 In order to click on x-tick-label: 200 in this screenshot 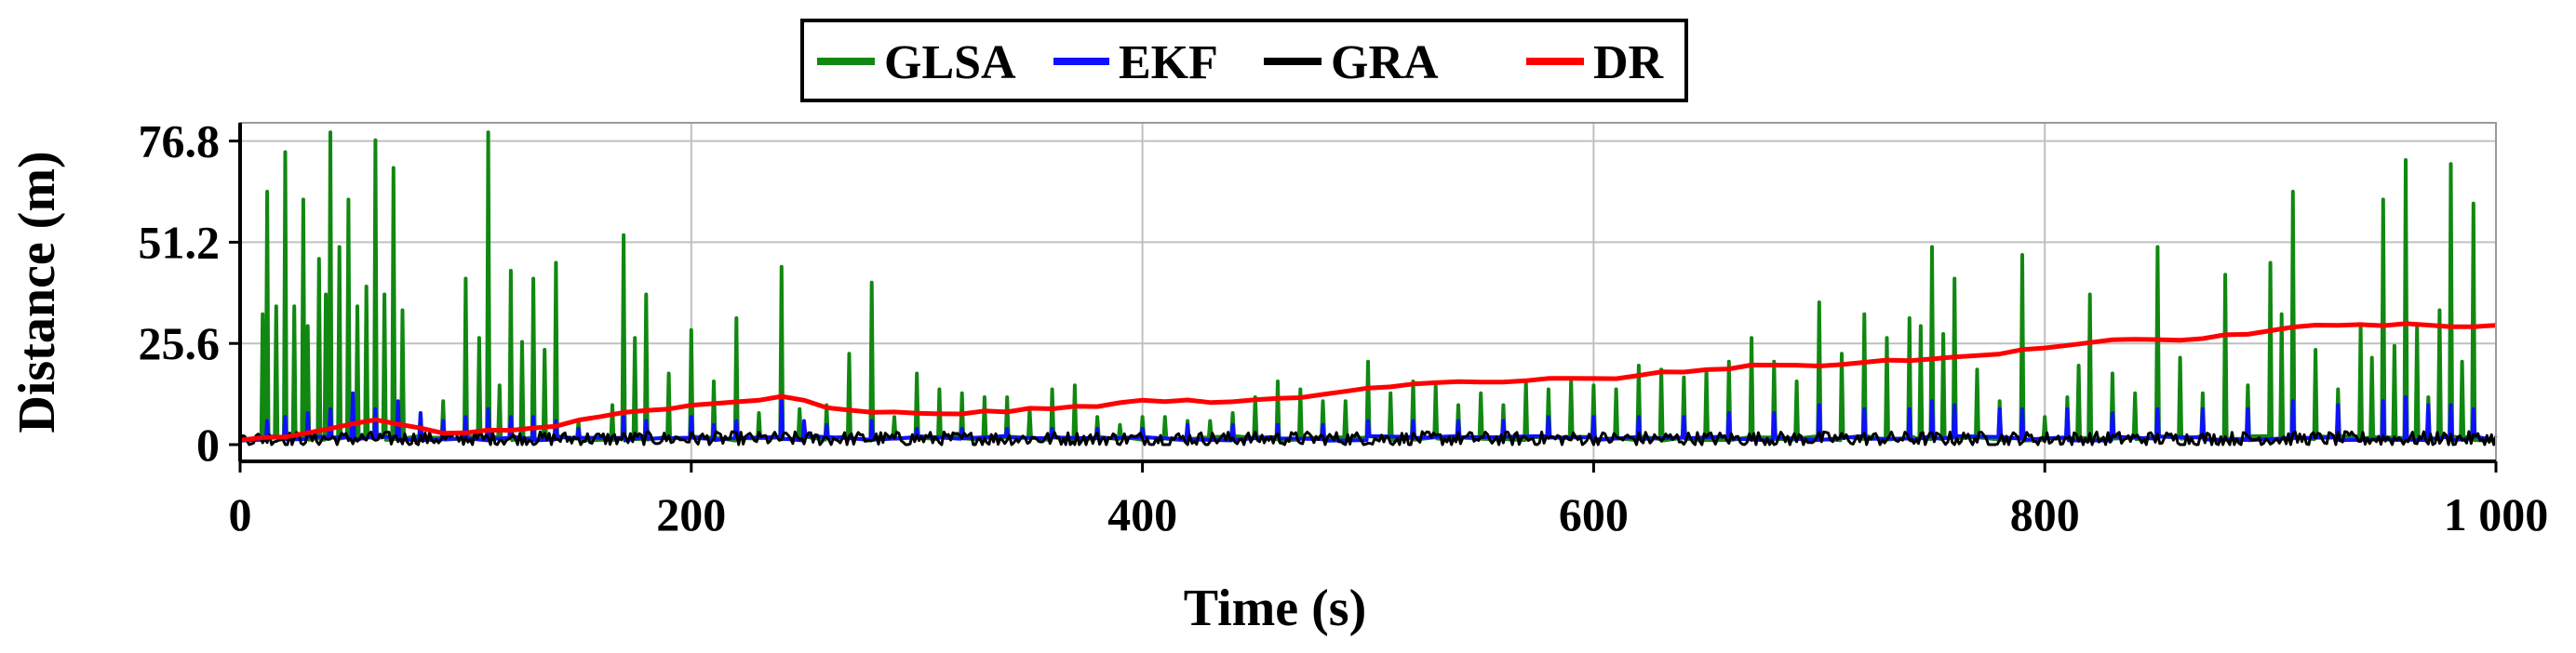, I will do `click(691, 514)`.